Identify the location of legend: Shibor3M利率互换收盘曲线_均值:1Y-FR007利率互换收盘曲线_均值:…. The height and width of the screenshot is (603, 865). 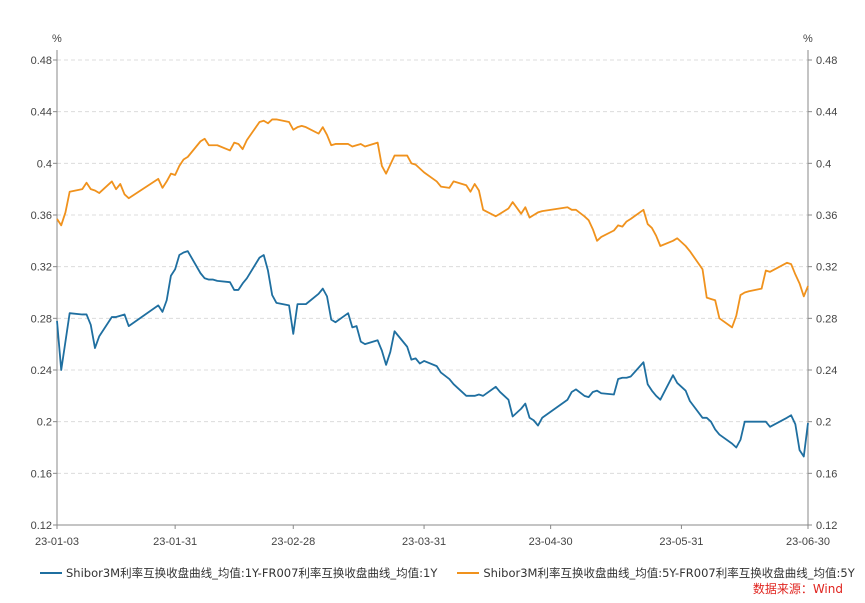
(452, 573).